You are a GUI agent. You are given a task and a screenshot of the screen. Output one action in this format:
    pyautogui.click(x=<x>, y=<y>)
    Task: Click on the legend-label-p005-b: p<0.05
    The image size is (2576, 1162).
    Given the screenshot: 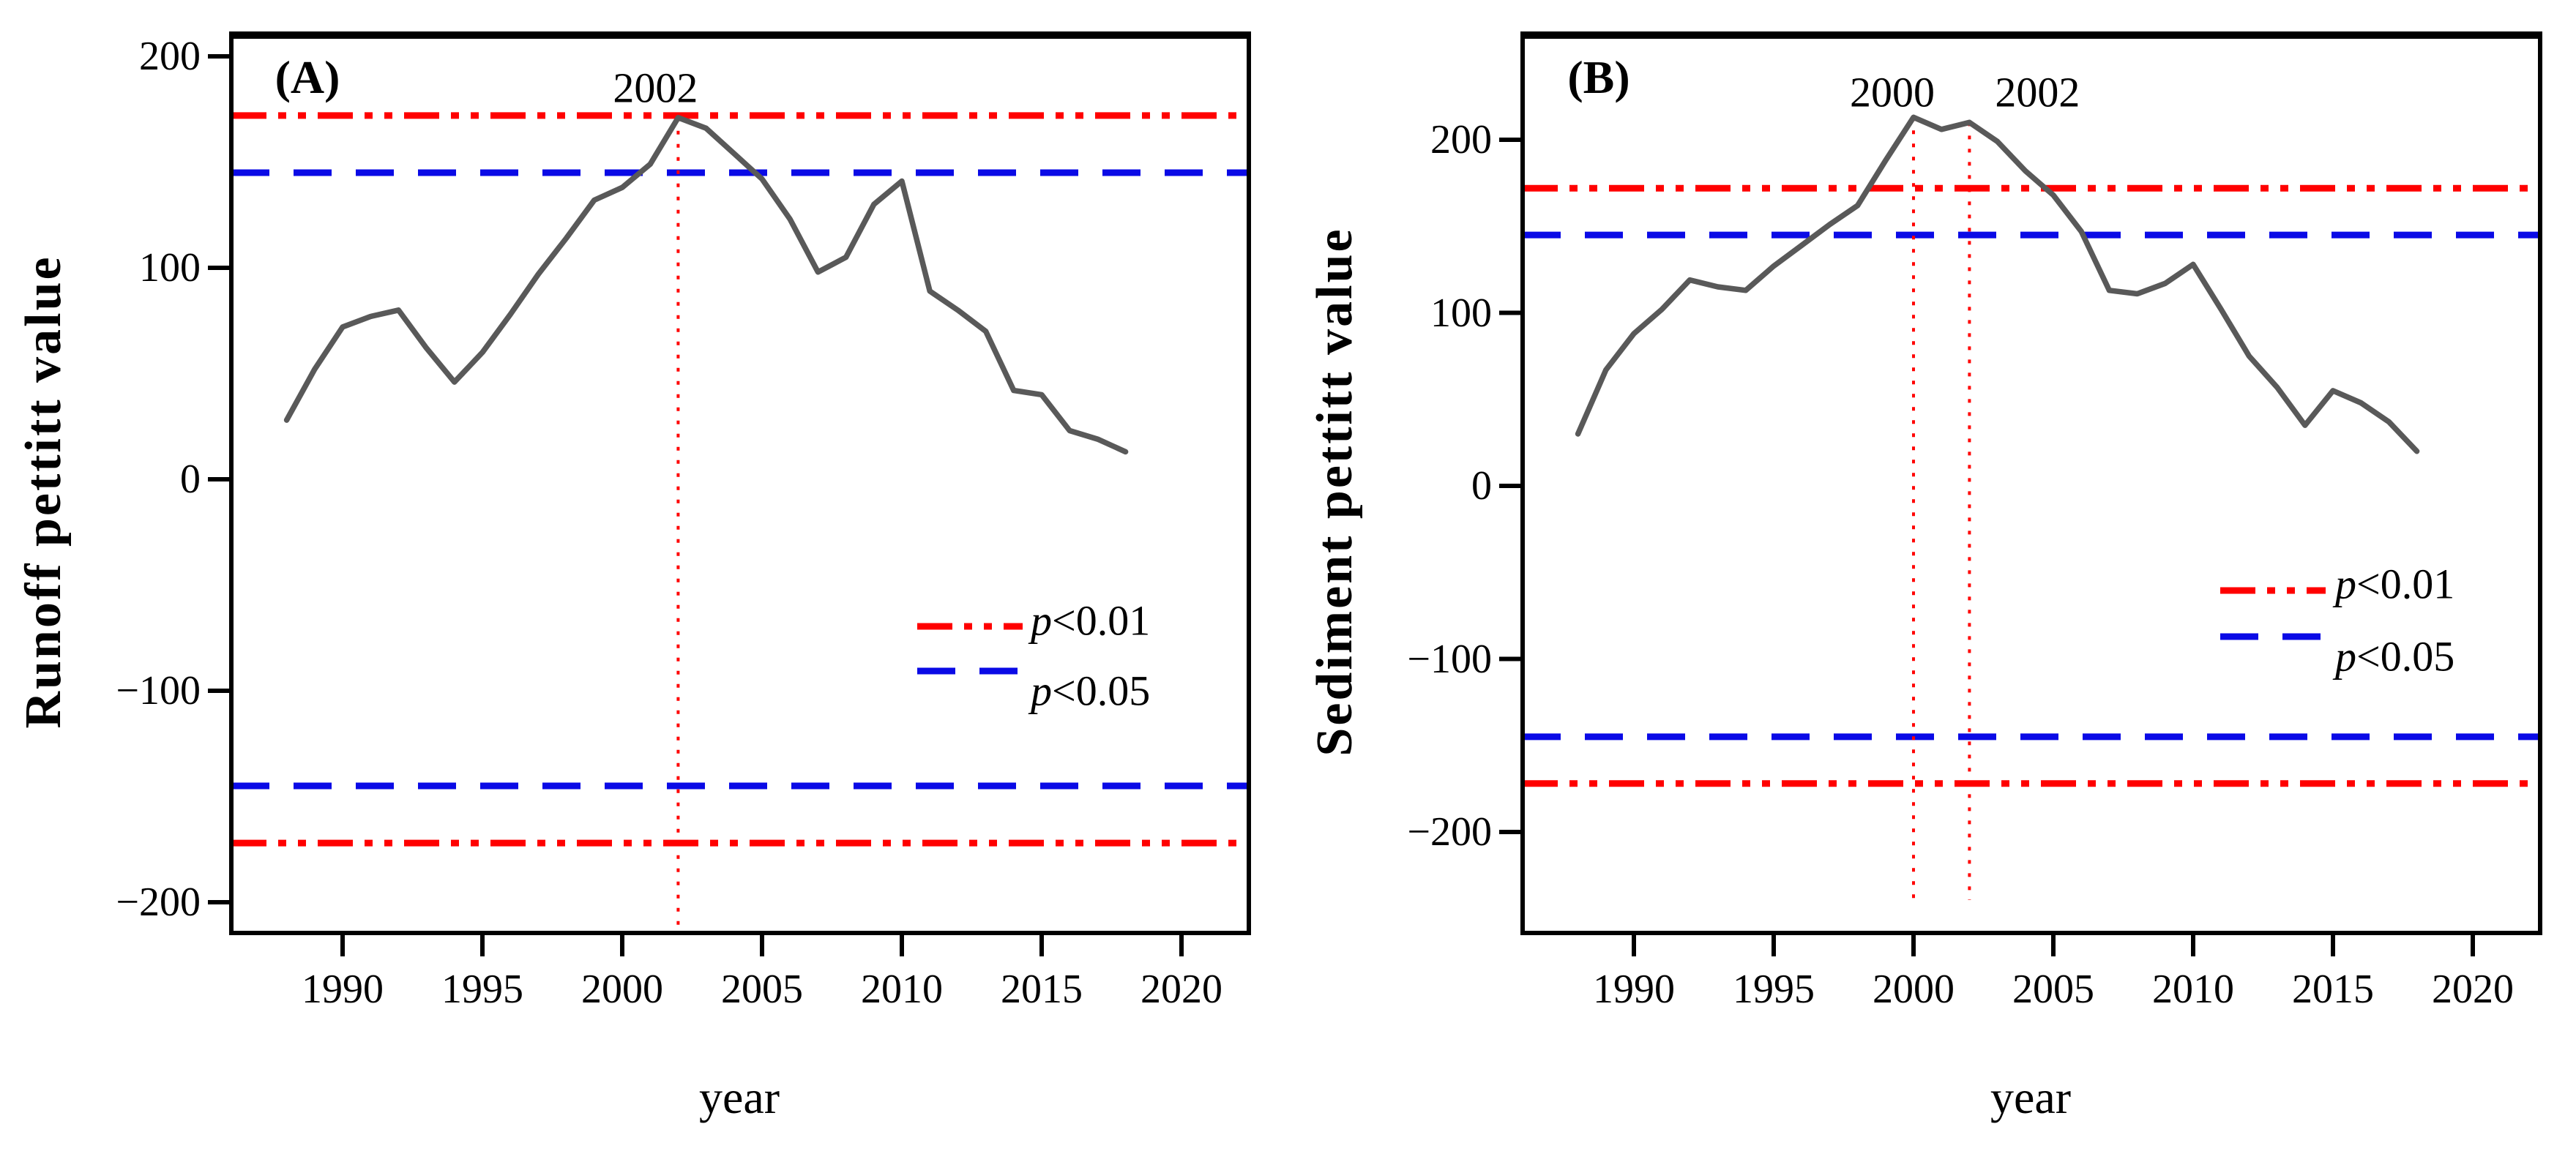 What is the action you would take?
    pyautogui.click(x=2395, y=657)
    